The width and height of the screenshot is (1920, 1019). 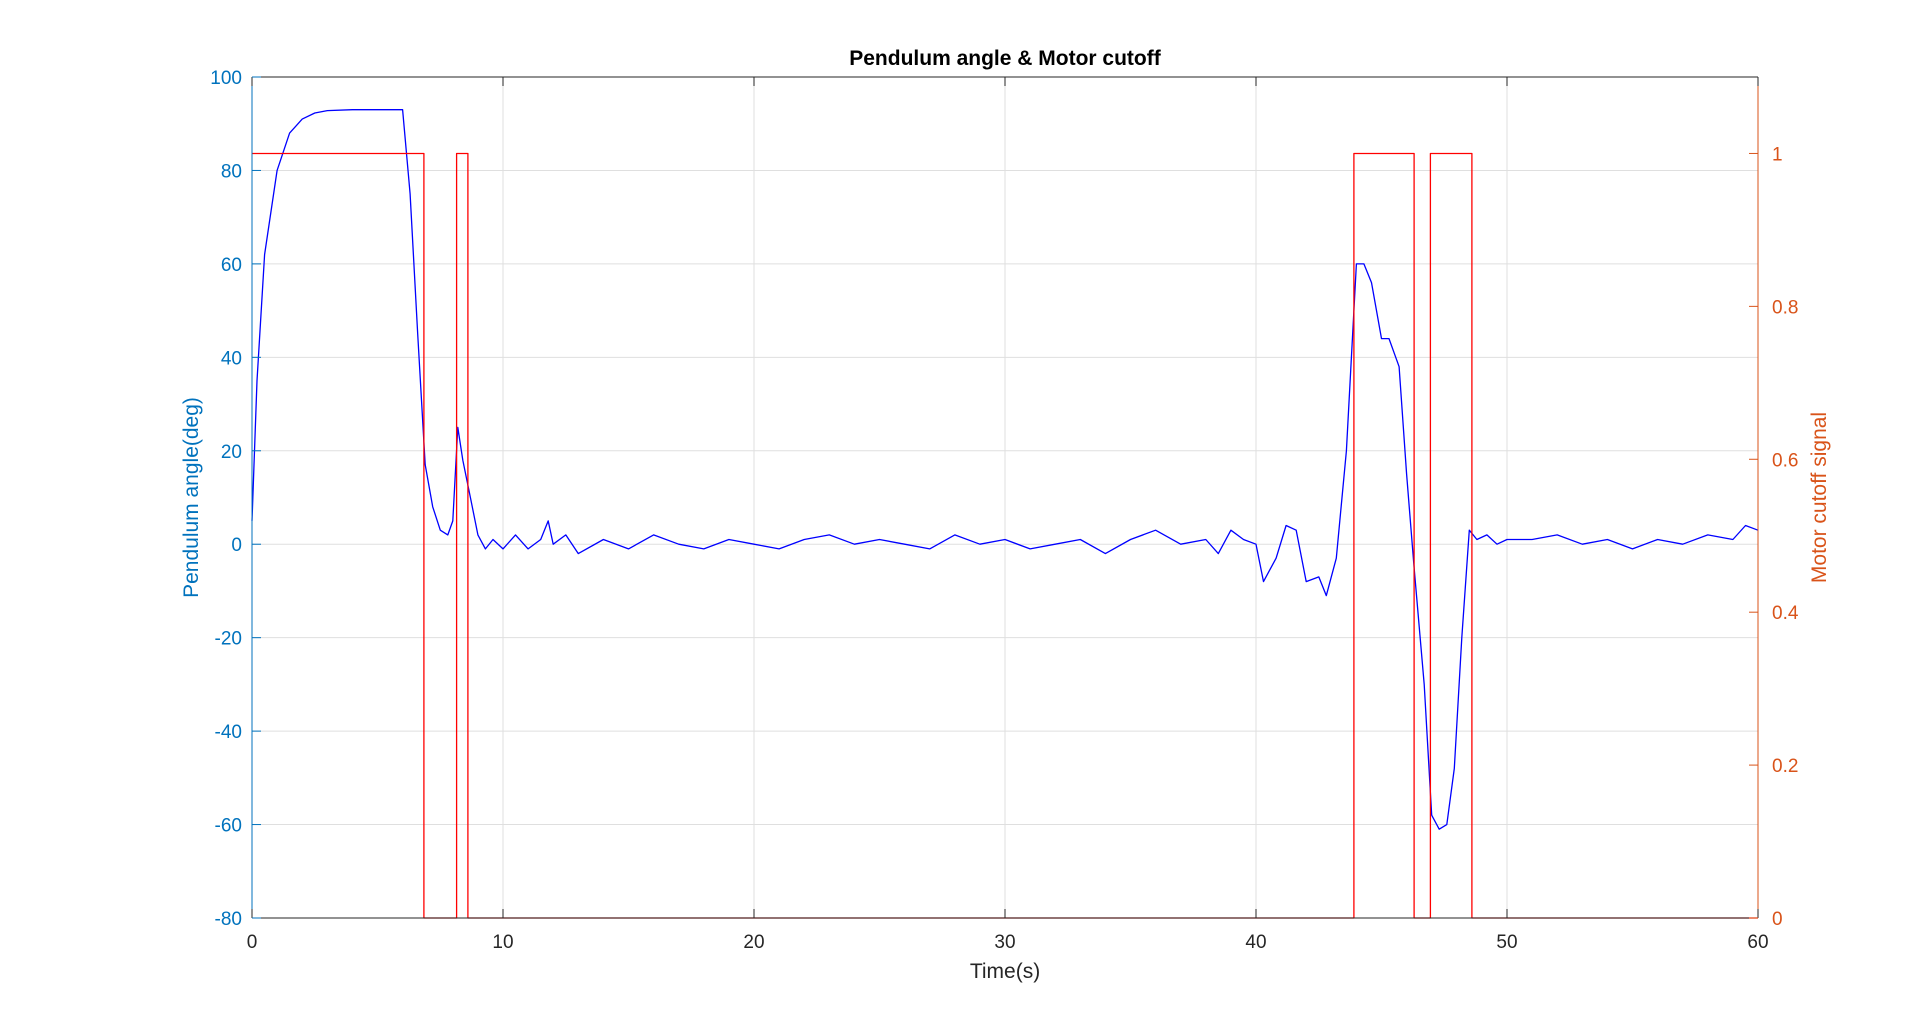 What do you see at coordinates (231, 171) in the screenshot?
I see `left-y-tick-label: 80` at bounding box center [231, 171].